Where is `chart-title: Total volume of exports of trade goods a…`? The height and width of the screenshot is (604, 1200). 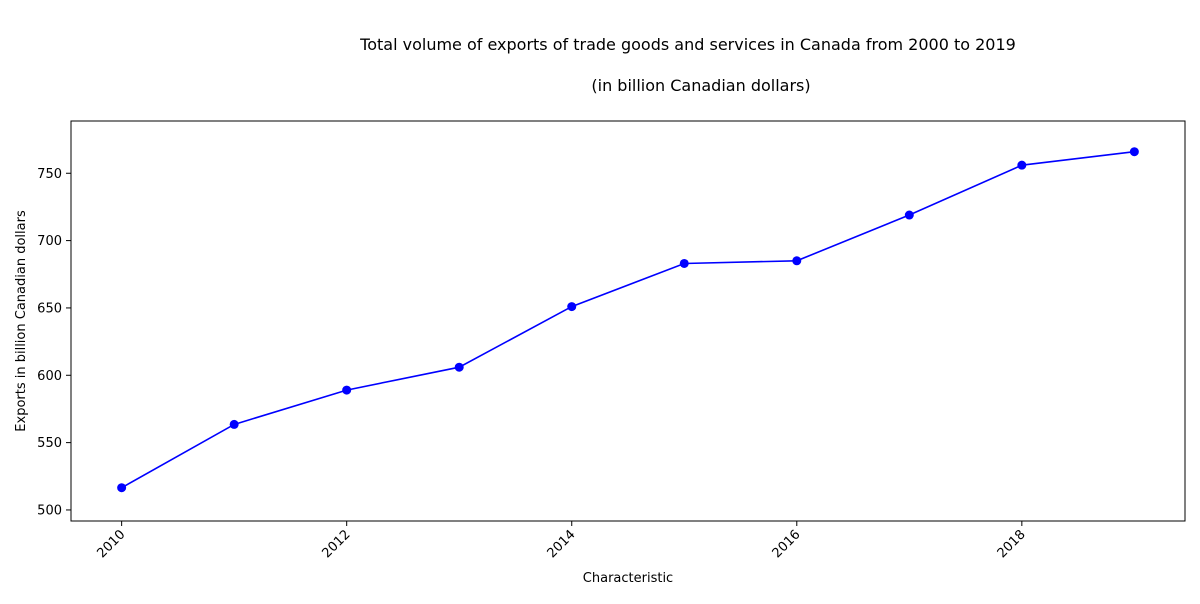
chart-title: Total volume of exports of trade goods a… is located at coordinates (687, 44).